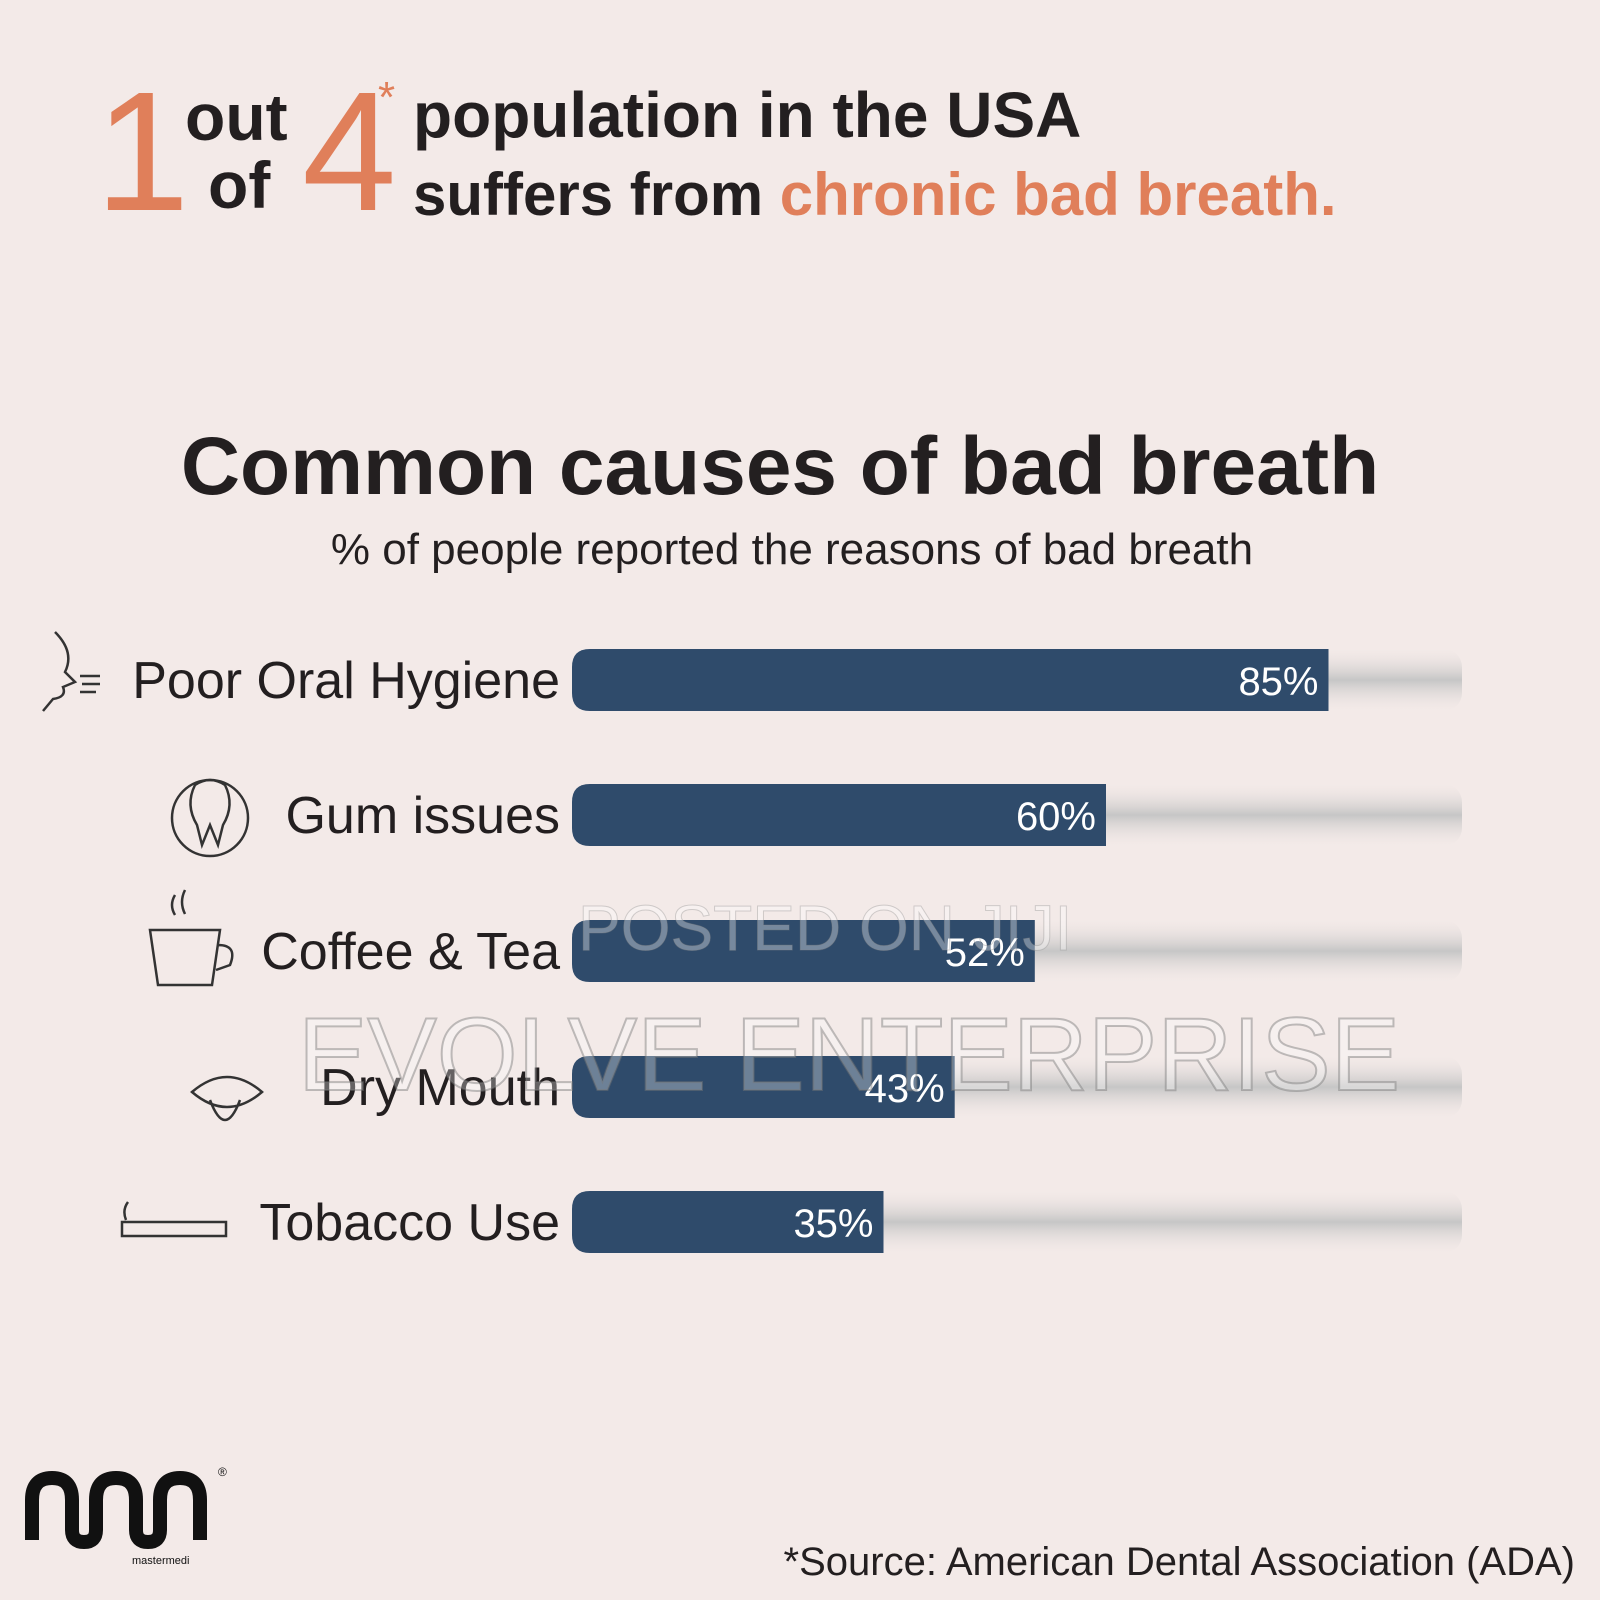  I want to click on value-label: 52%, so click(985, 953).